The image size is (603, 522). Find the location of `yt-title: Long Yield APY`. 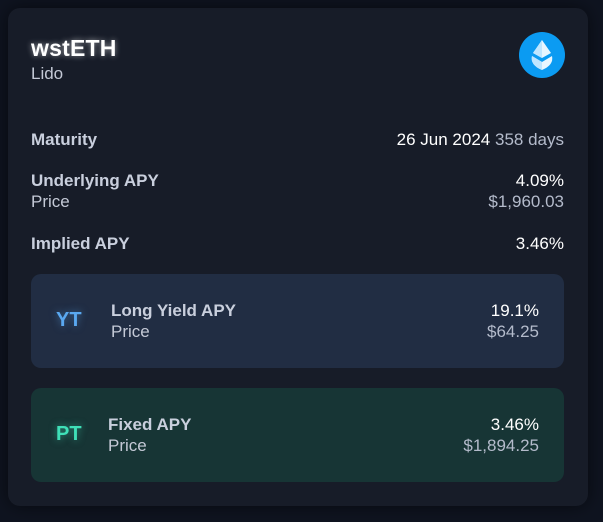

yt-title: Long Yield APY is located at coordinates (173, 310).